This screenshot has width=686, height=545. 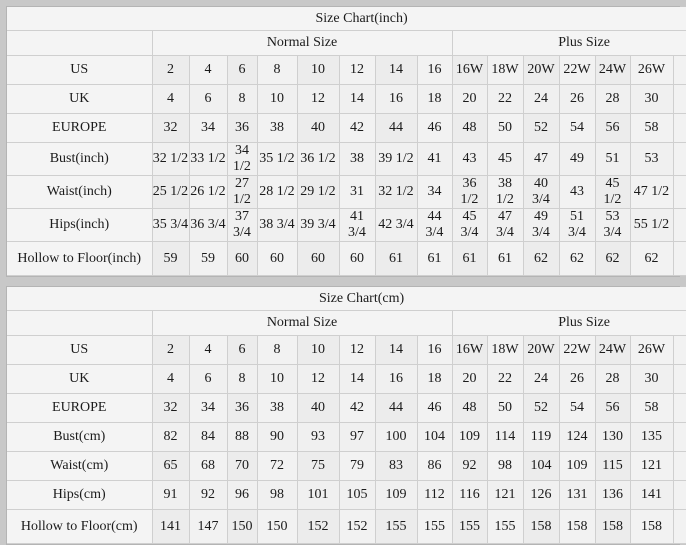 What do you see at coordinates (577, 495) in the screenshot?
I see `value-cell: 131` at bounding box center [577, 495].